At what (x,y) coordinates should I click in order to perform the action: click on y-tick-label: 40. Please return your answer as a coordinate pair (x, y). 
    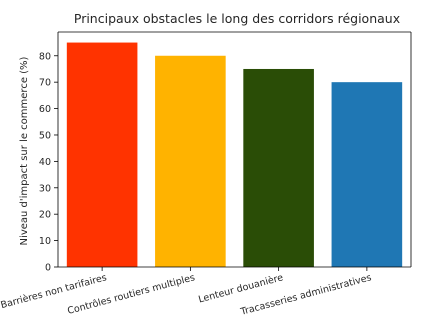
    Looking at the image, I should click on (45, 162).